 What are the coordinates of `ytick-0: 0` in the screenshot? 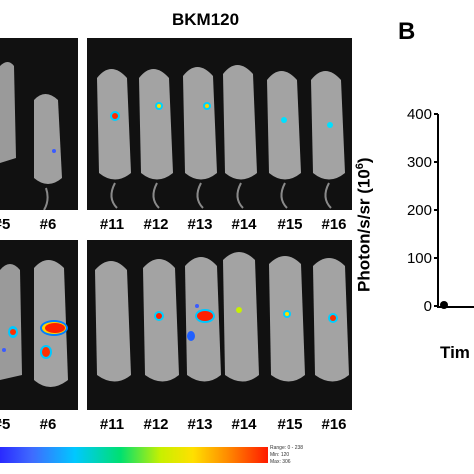 It's located at (427, 306).